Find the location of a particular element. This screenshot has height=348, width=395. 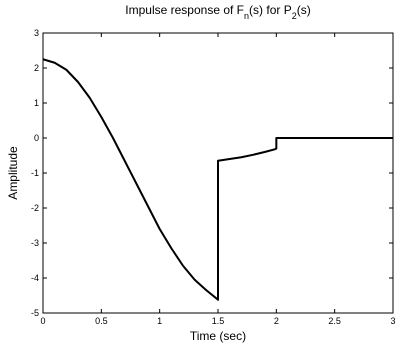

y-tick-label: -3 is located at coordinates (35, 243).